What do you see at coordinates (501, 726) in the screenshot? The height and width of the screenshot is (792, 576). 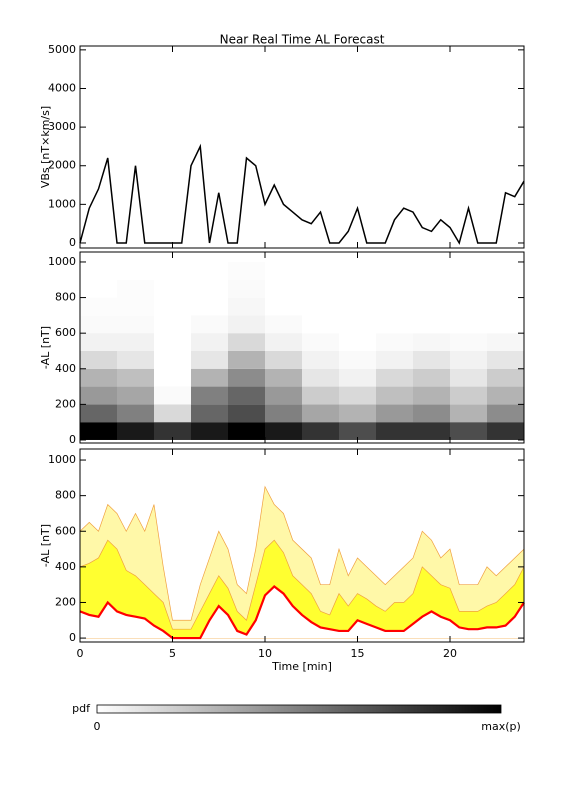 I see `colorbar-max: max(p)` at bounding box center [501, 726].